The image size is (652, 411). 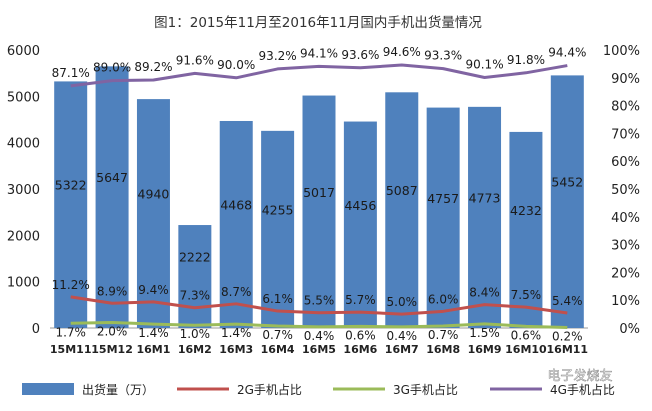 I want to click on point-value-label: 5.4%, so click(x=567, y=301).